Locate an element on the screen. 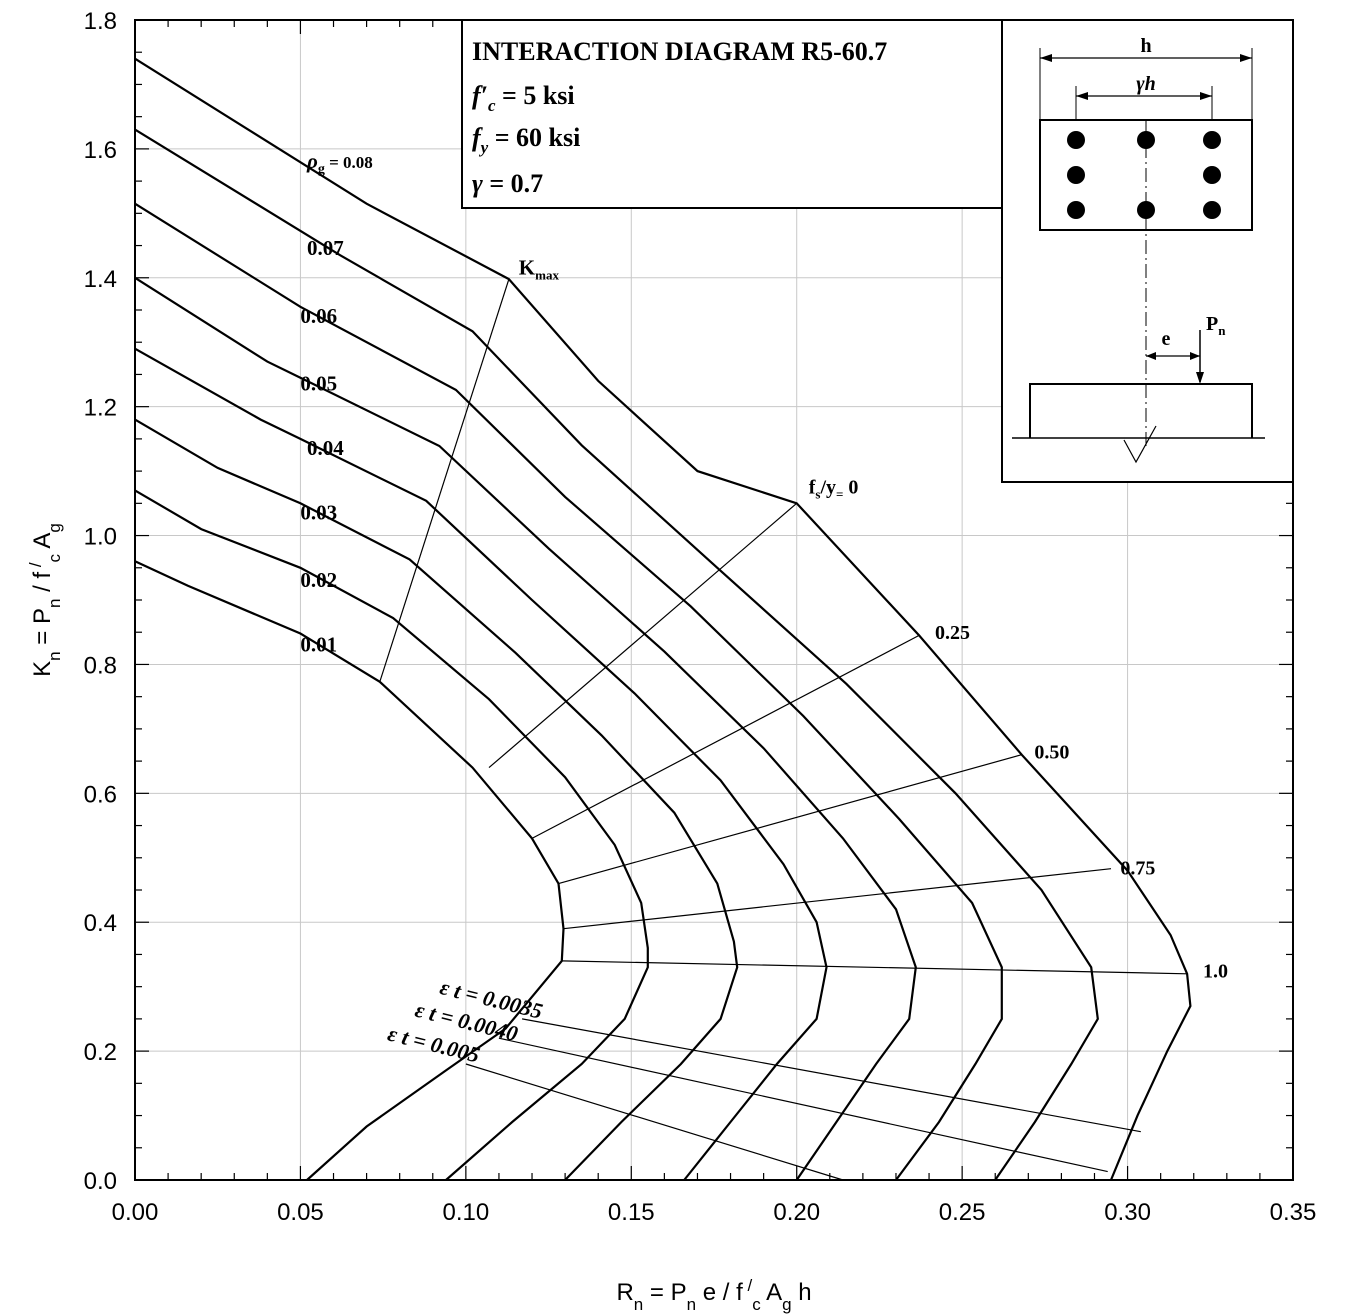 Image resolution: width=1346 pixels, height=1316 pixels. inset-h-label: h is located at coordinates (1145, 46).